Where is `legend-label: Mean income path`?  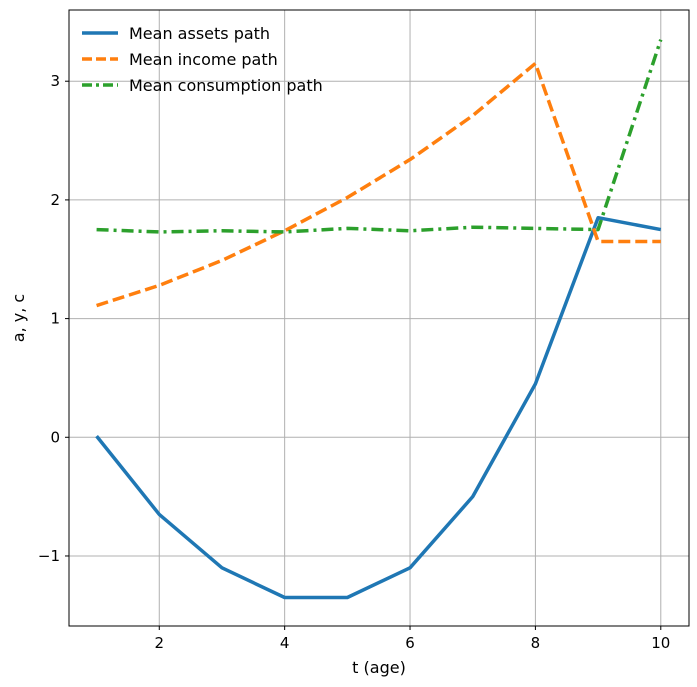
legend-label: Mean income path is located at coordinates (203, 59).